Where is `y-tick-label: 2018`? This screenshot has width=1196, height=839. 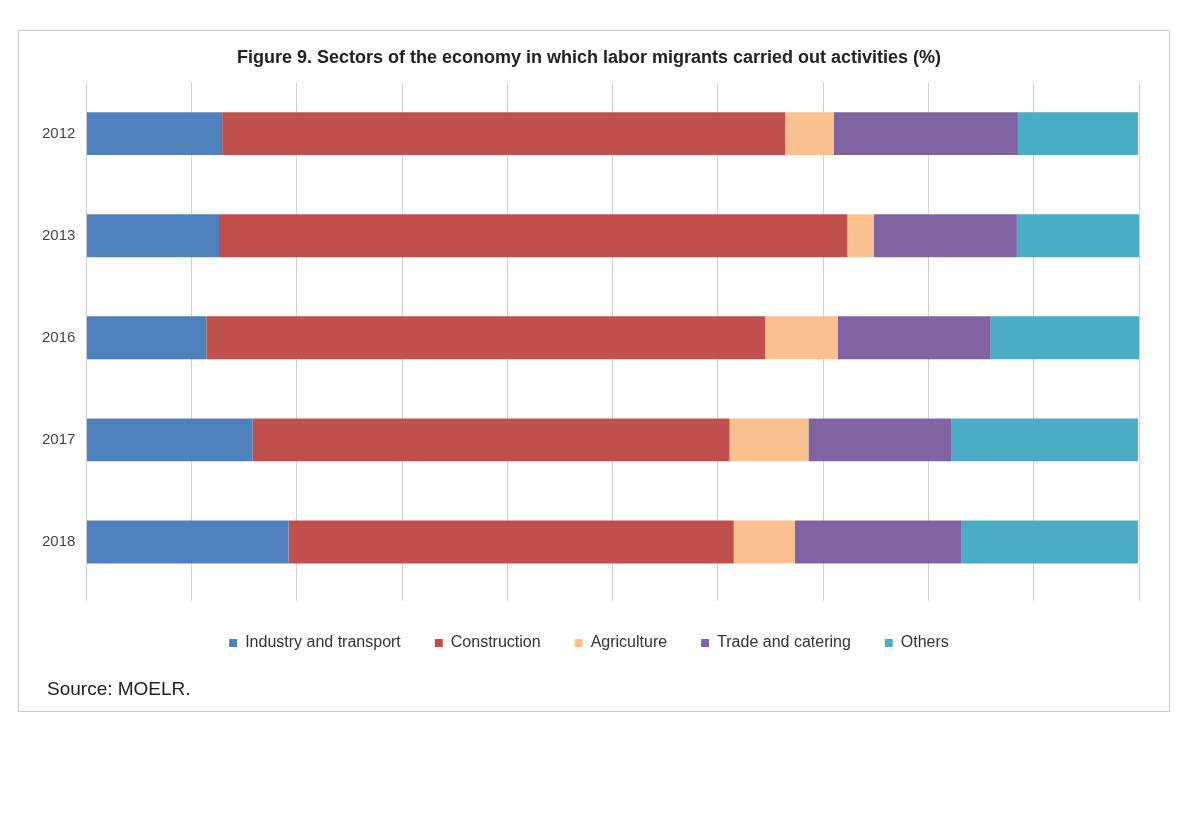
y-tick-label: 2018 is located at coordinates (58, 541).